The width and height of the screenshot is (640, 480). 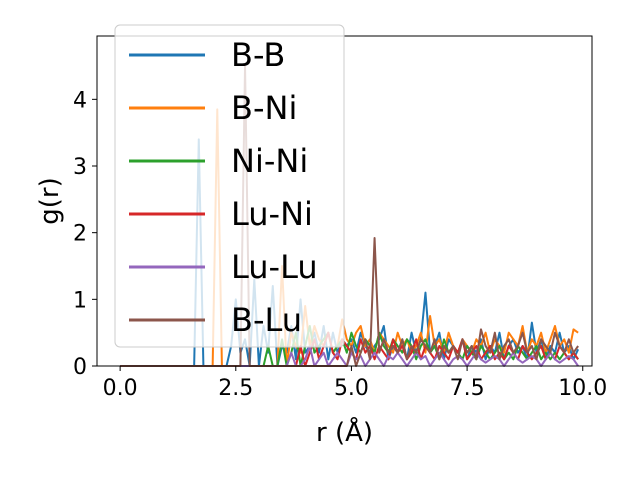 What do you see at coordinates (467, 388) in the screenshot?
I see `x-tick-label: 7.5` at bounding box center [467, 388].